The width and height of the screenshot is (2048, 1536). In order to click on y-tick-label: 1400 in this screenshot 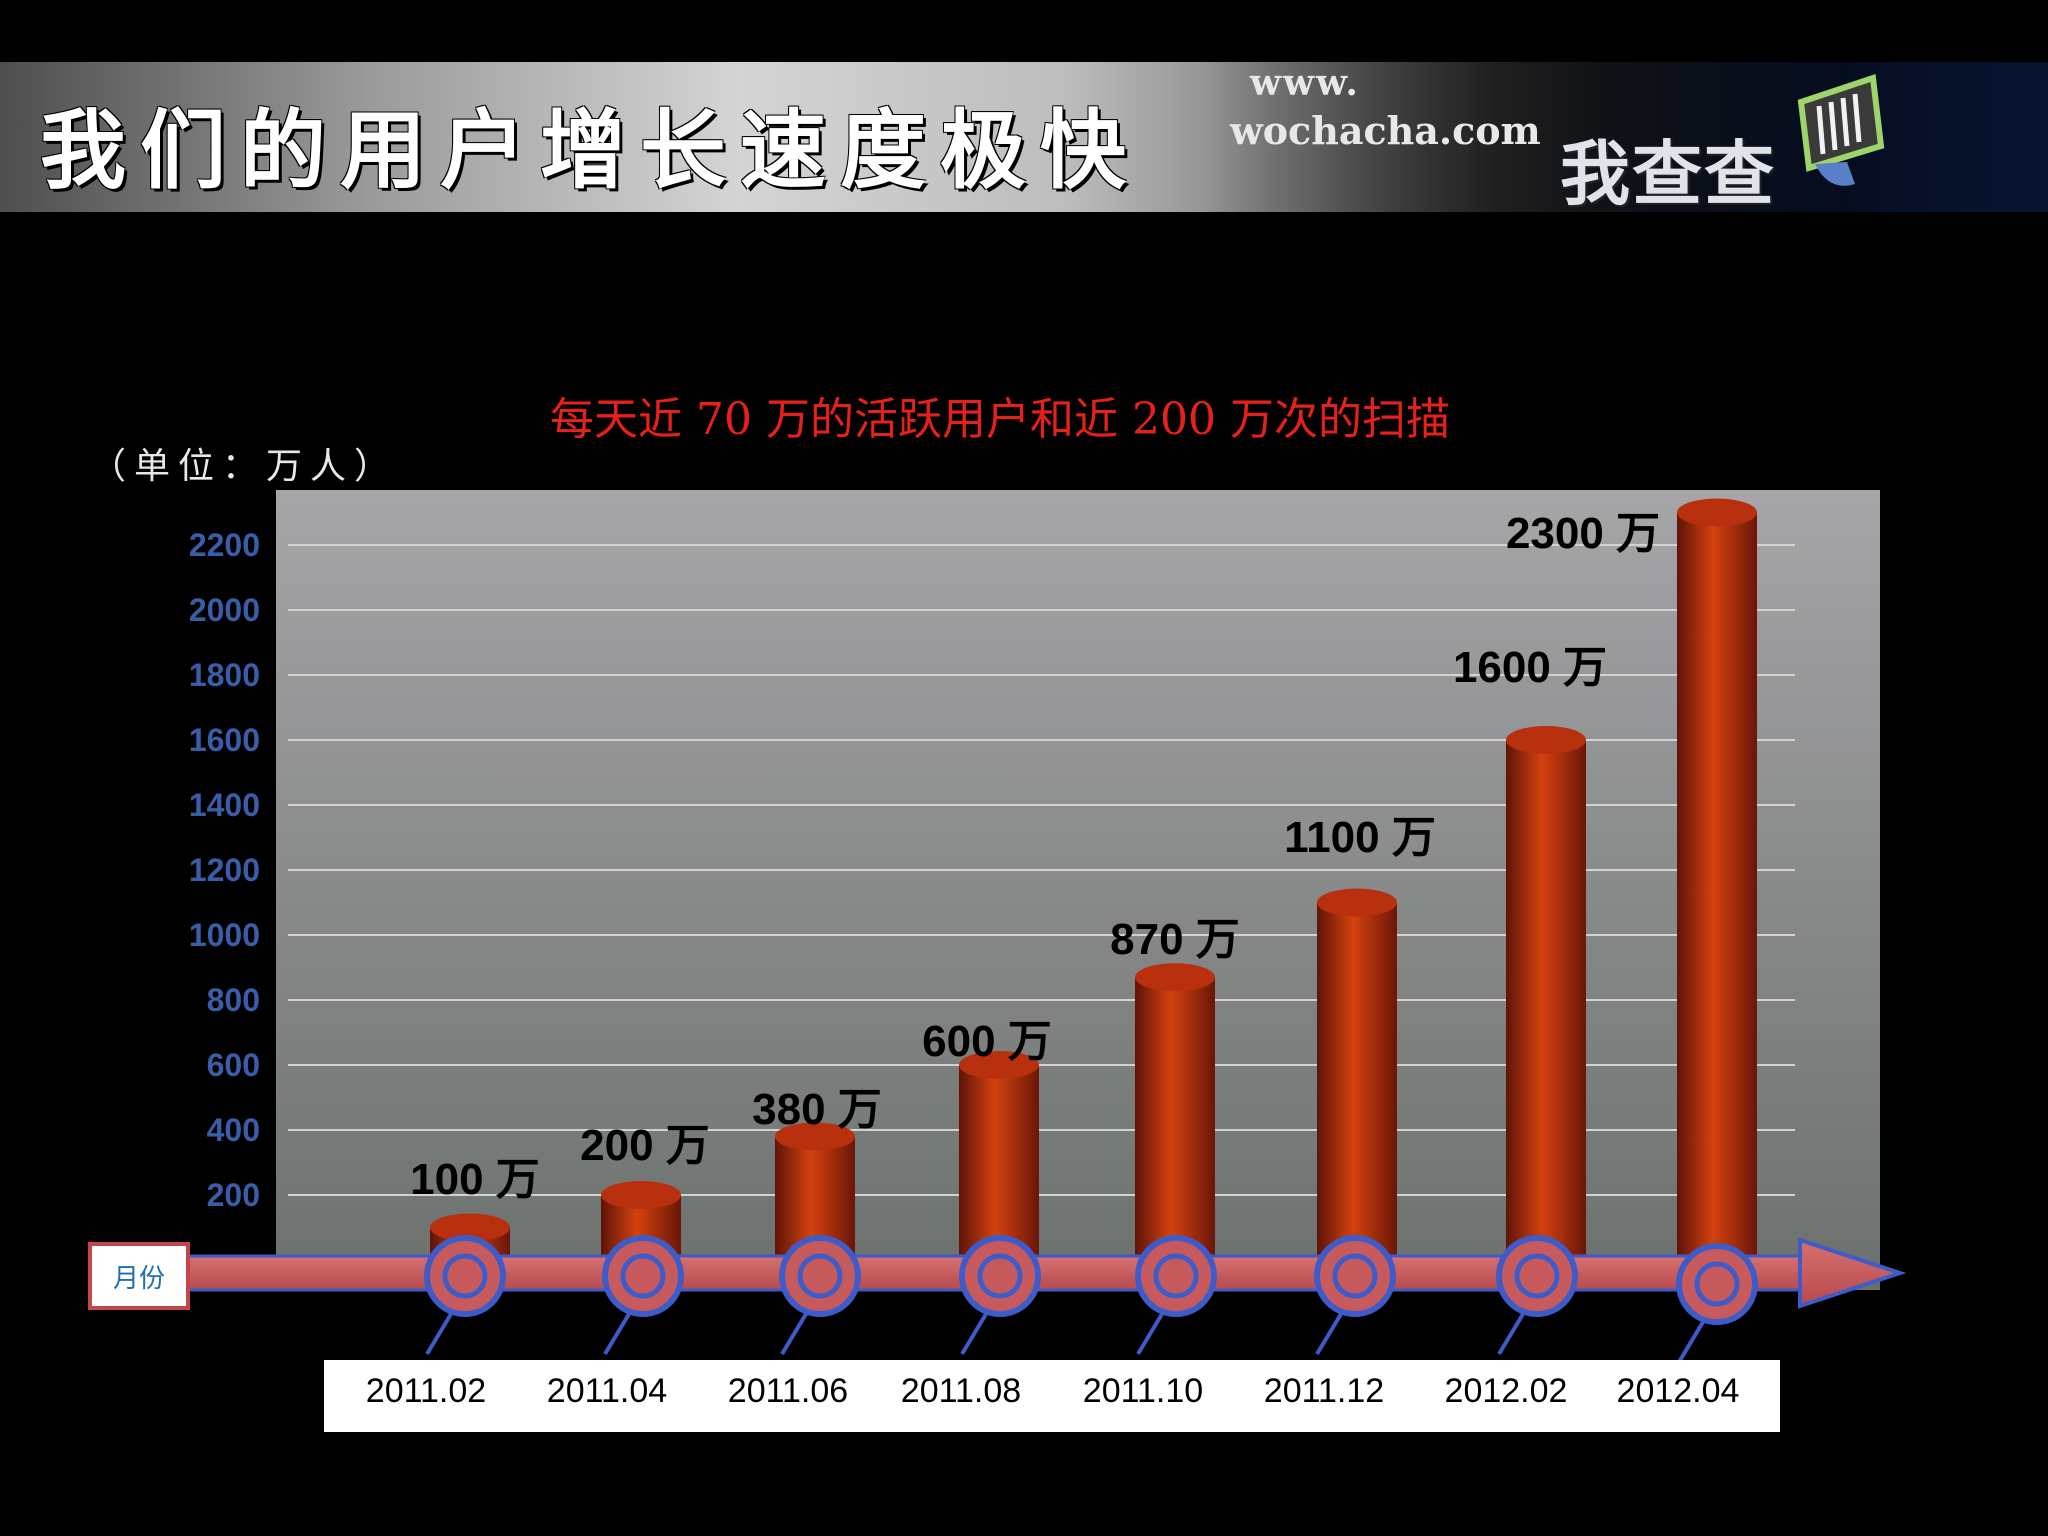, I will do `click(224, 805)`.